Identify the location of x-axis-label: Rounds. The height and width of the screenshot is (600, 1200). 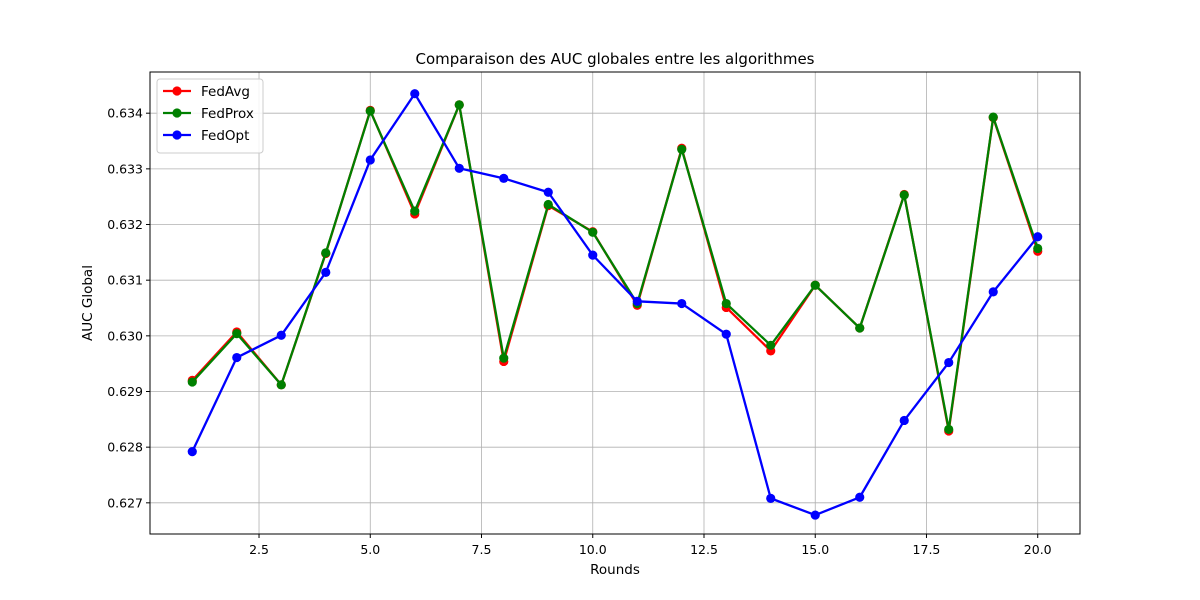
(615, 570).